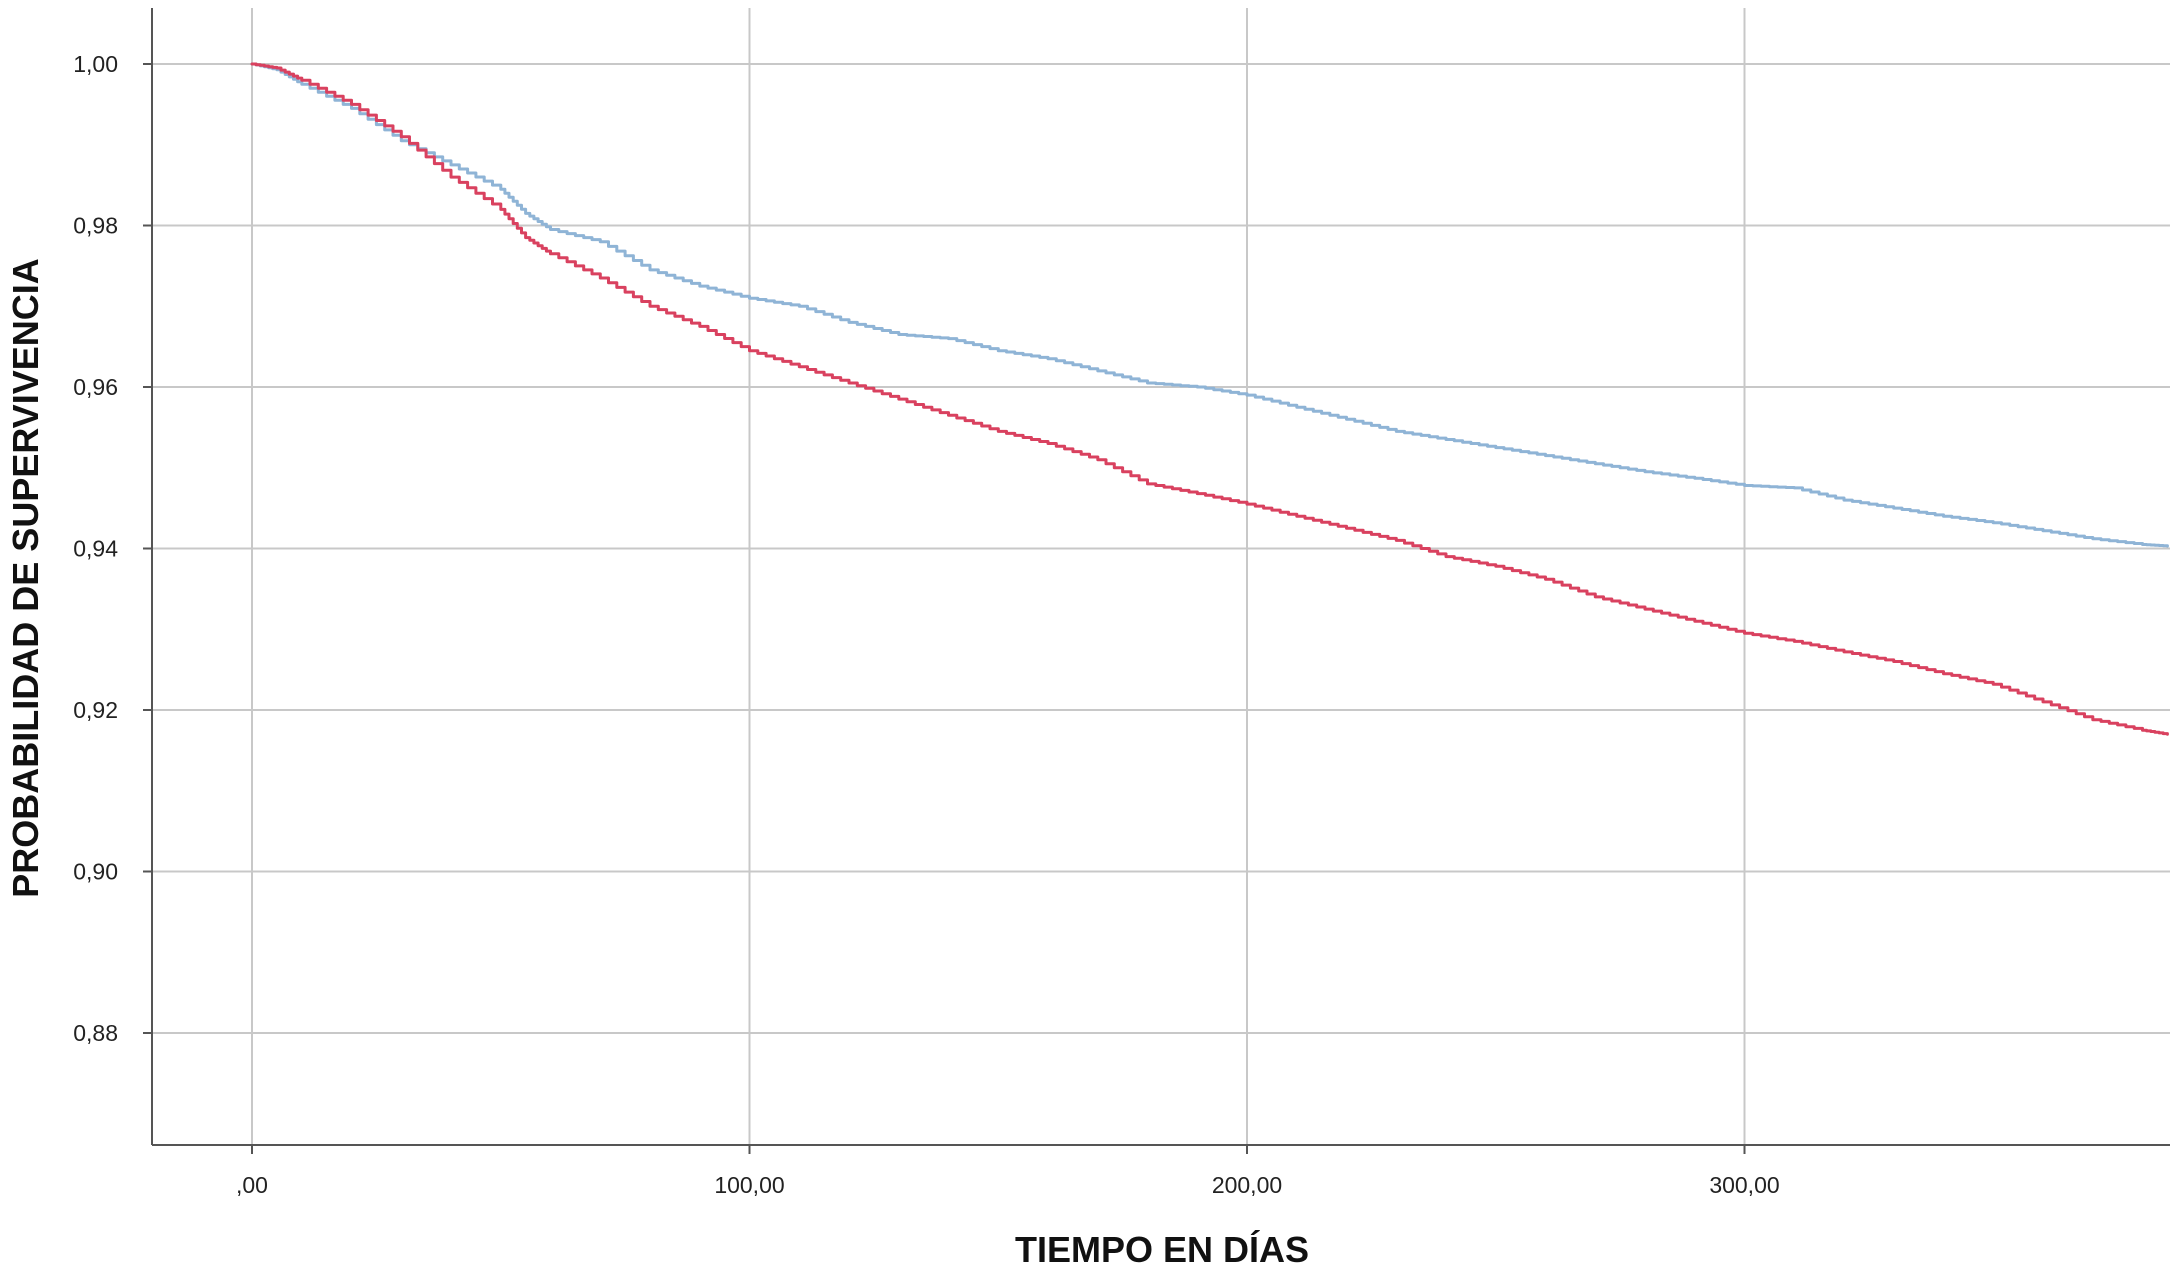  I want to click on x-tick-label: ,00, so click(252, 1185).